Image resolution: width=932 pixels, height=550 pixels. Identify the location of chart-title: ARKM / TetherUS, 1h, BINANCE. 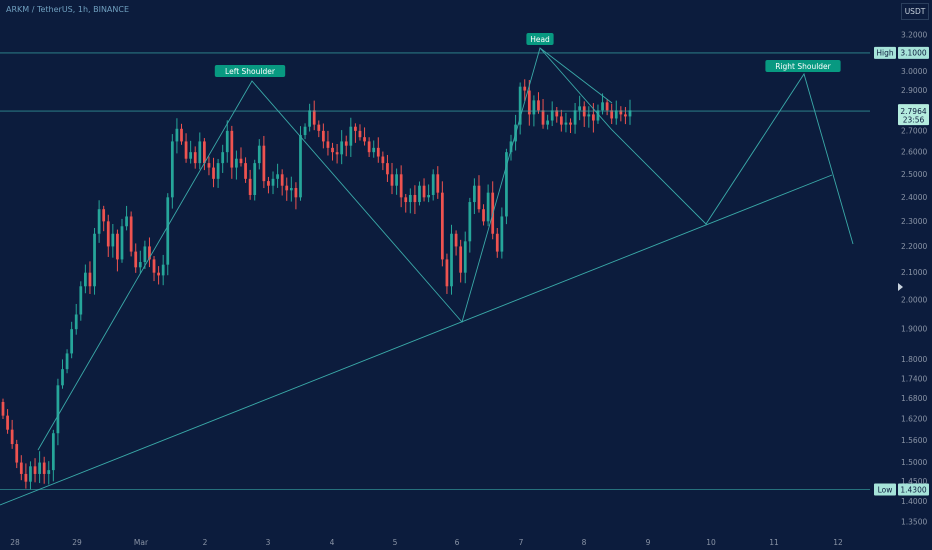
(68, 9).